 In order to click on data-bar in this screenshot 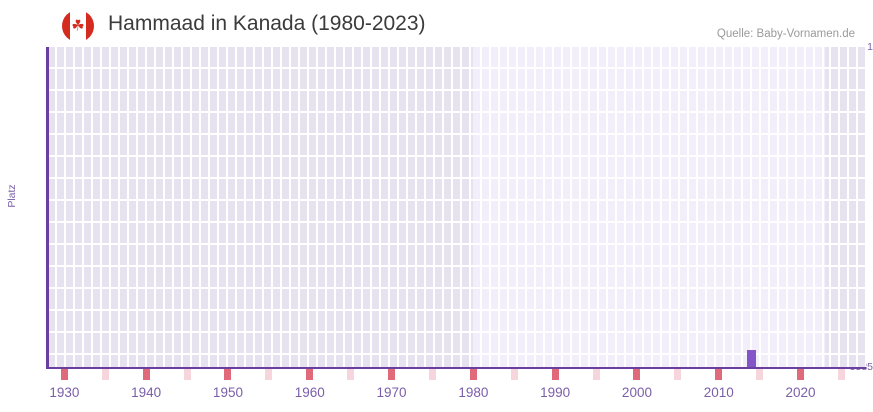, I will do `click(751, 358)`.